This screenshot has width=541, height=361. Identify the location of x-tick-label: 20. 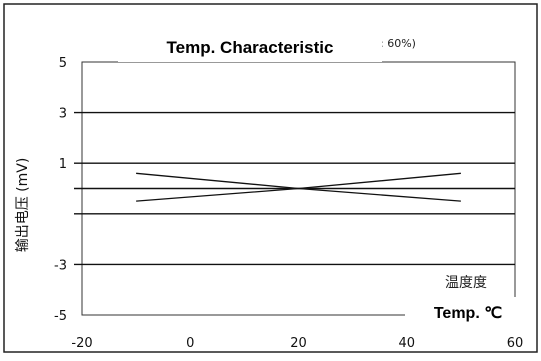
(298, 343).